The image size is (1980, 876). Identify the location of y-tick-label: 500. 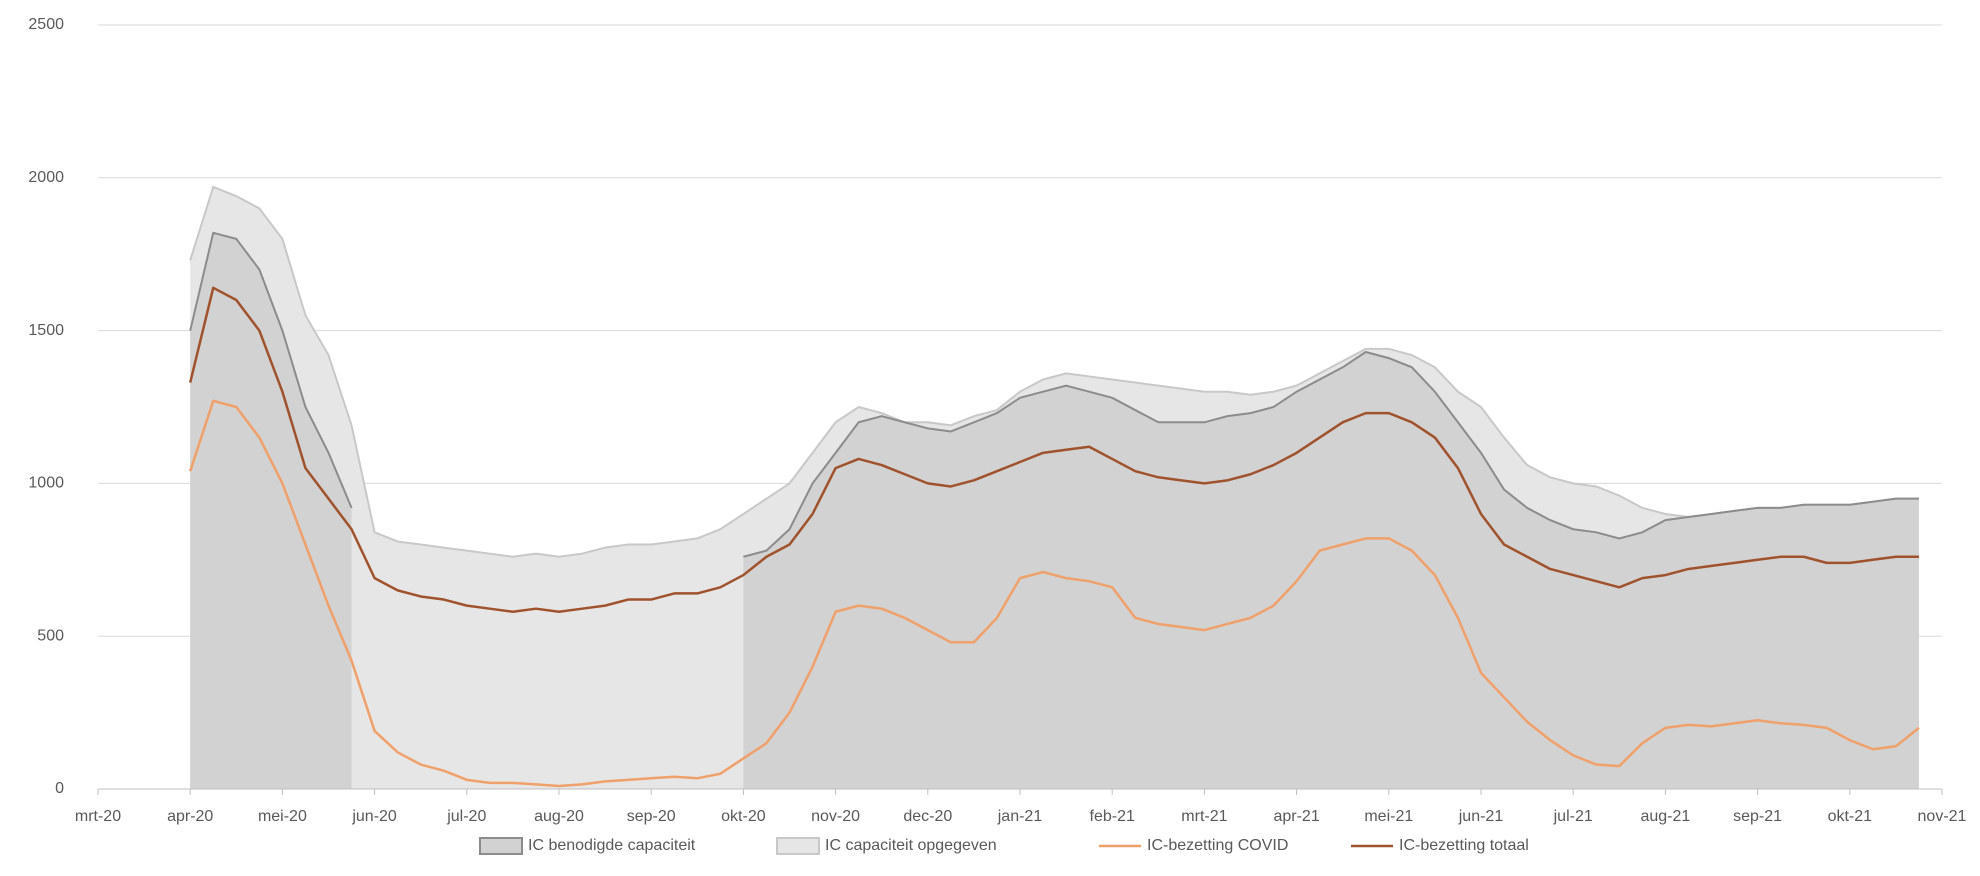
(50, 635).